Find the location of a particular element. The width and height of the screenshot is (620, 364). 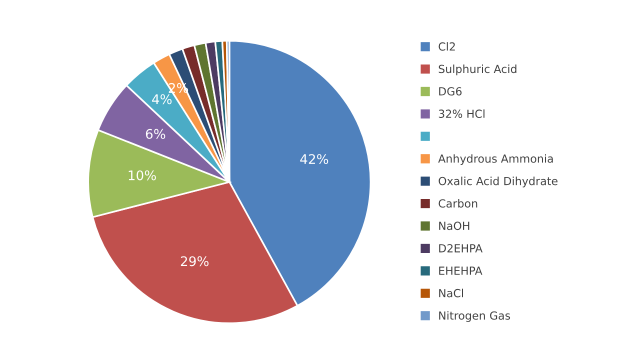

legend-label: Anhydrous Ammonia is located at coordinates (495, 159).